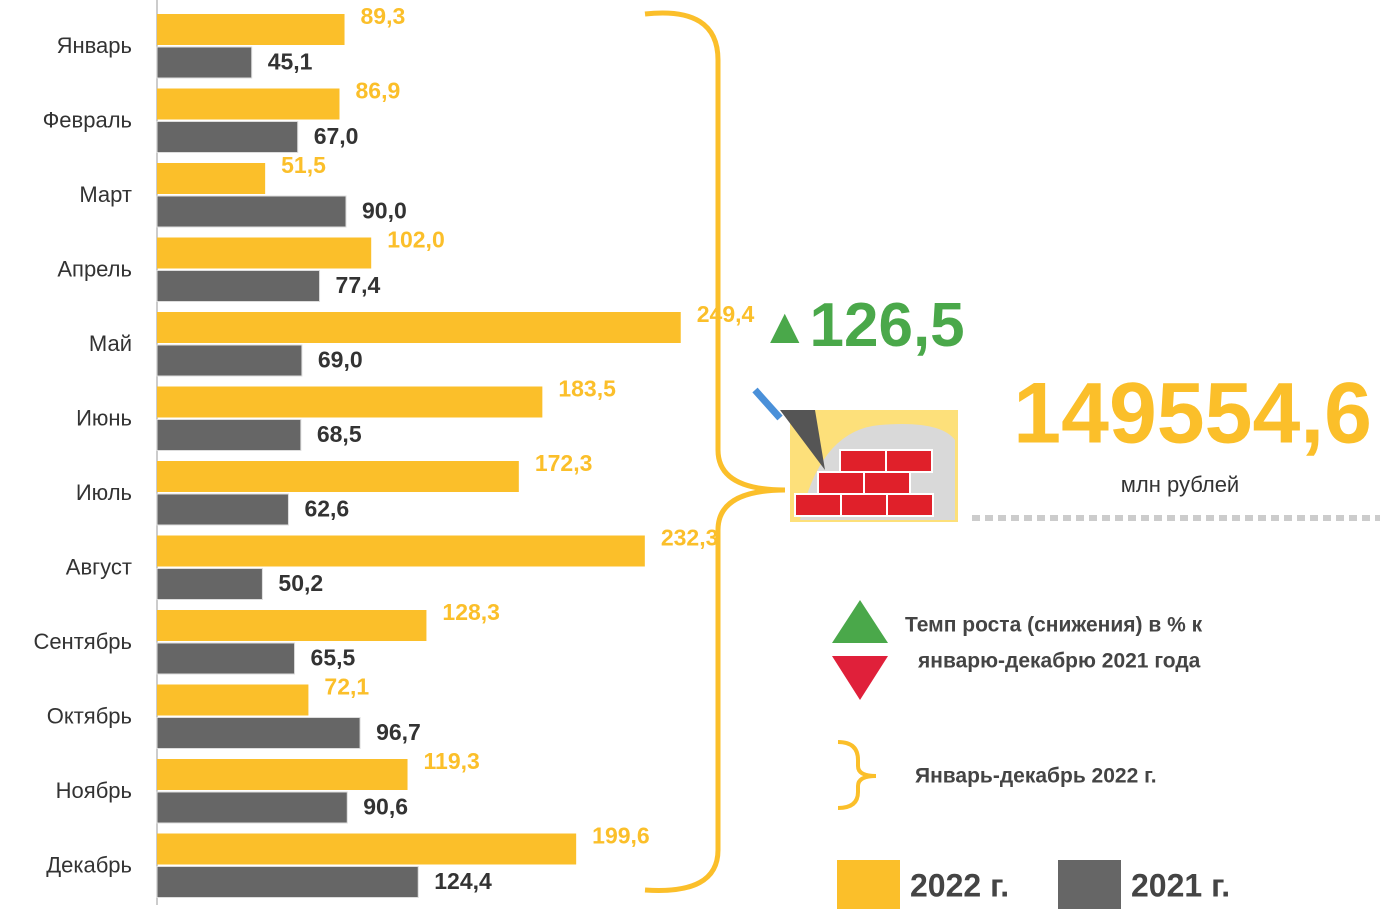 This screenshot has height=909, width=1380. What do you see at coordinates (471, 612) in the screenshot?
I see `value-label: 128,3` at bounding box center [471, 612].